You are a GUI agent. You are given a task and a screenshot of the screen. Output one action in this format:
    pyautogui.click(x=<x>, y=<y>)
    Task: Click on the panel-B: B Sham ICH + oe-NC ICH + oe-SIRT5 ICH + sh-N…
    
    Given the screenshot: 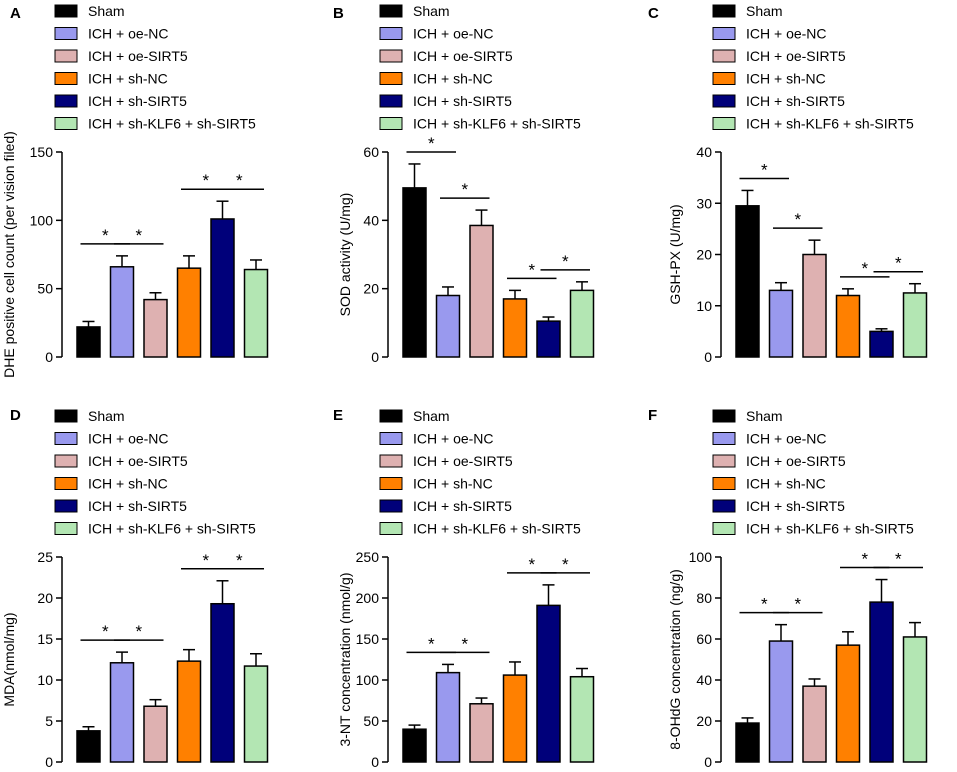 What is the action you would take?
    pyautogui.click(x=464, y=184)
    